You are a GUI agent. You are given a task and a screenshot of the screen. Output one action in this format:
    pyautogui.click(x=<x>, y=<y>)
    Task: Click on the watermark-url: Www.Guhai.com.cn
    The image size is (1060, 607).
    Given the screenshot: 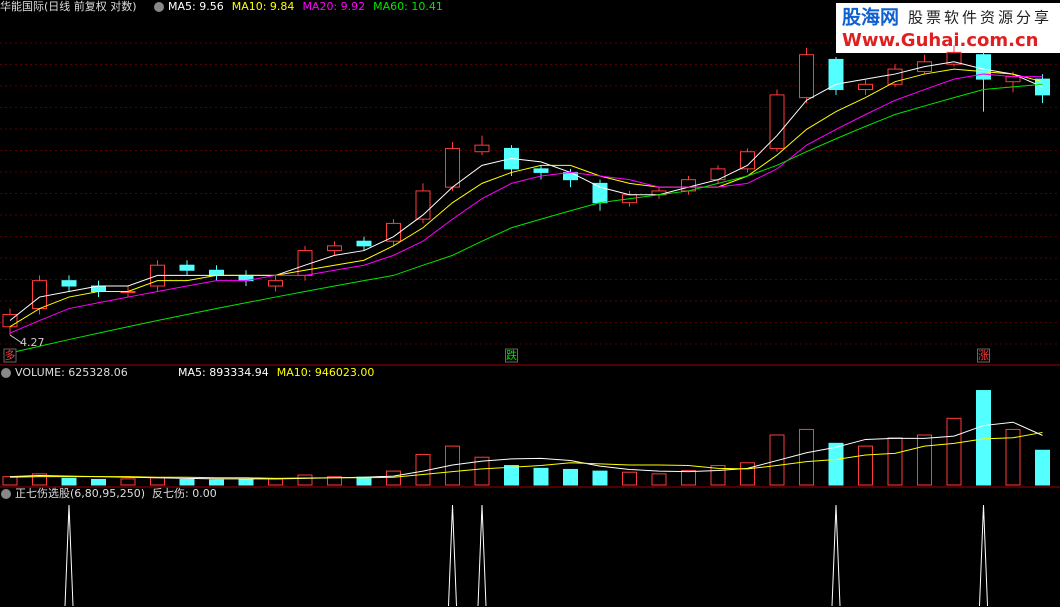 What is the action you would take?
    pyautogui.click(x=940, y=40)
    